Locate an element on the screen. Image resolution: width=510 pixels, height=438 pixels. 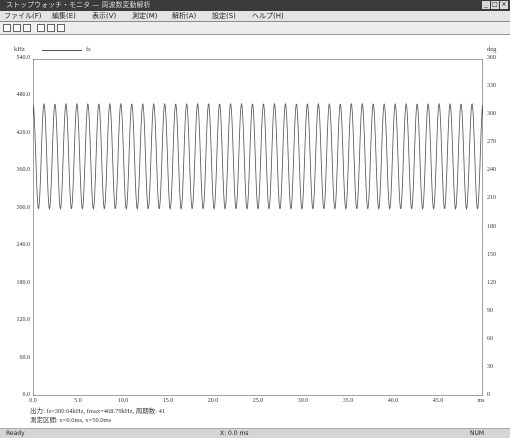
window-title: ストップウォッチ・モニタ — 周波数変動解析 is located at coordinates (78, 5).